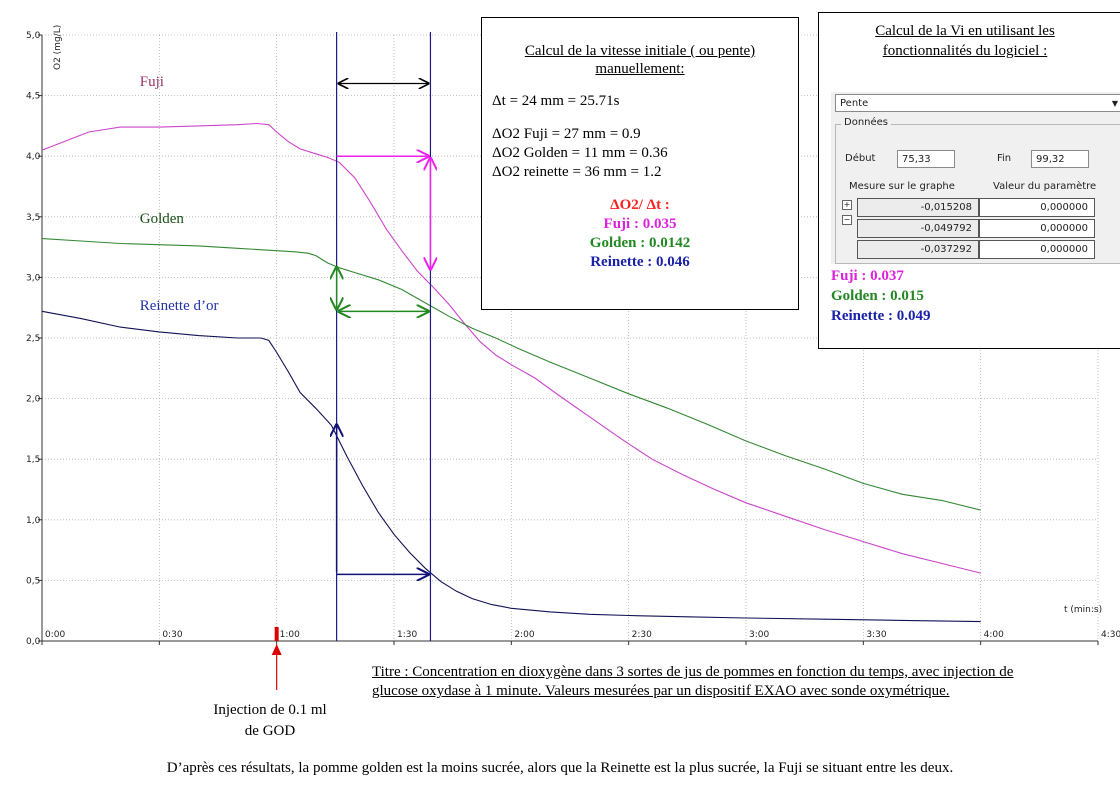  I want to click on start-input: 75,33, so click(926, 159).